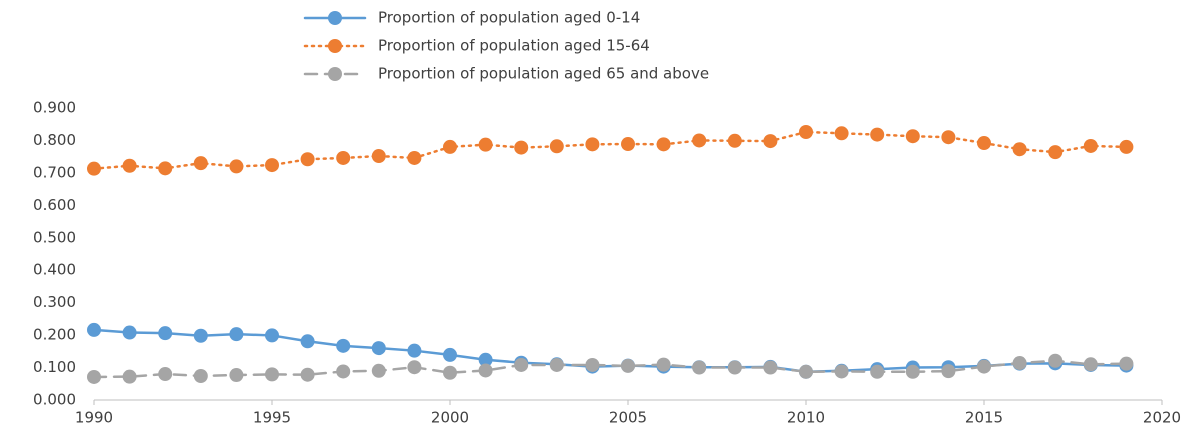  What do you see at coordinates (54, 108) in the screenshot?
I see `y-tick-label: 0.900` at bounding box center [54, 108].